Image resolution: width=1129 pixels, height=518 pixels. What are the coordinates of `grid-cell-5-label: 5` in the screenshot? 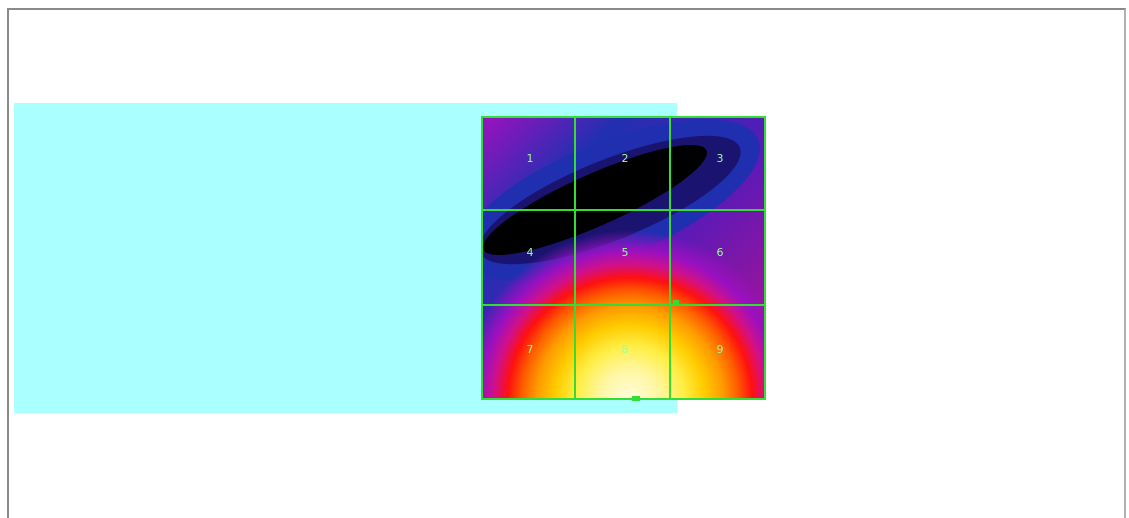 It's located at (625, 252).